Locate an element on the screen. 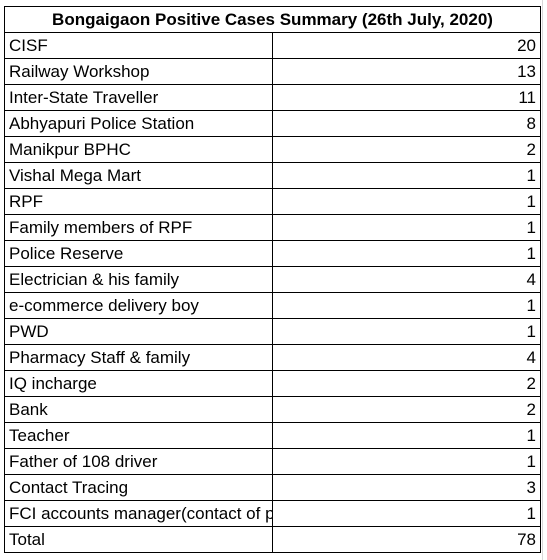  table-row: PWD 1 is located at coordinates (272, 331).